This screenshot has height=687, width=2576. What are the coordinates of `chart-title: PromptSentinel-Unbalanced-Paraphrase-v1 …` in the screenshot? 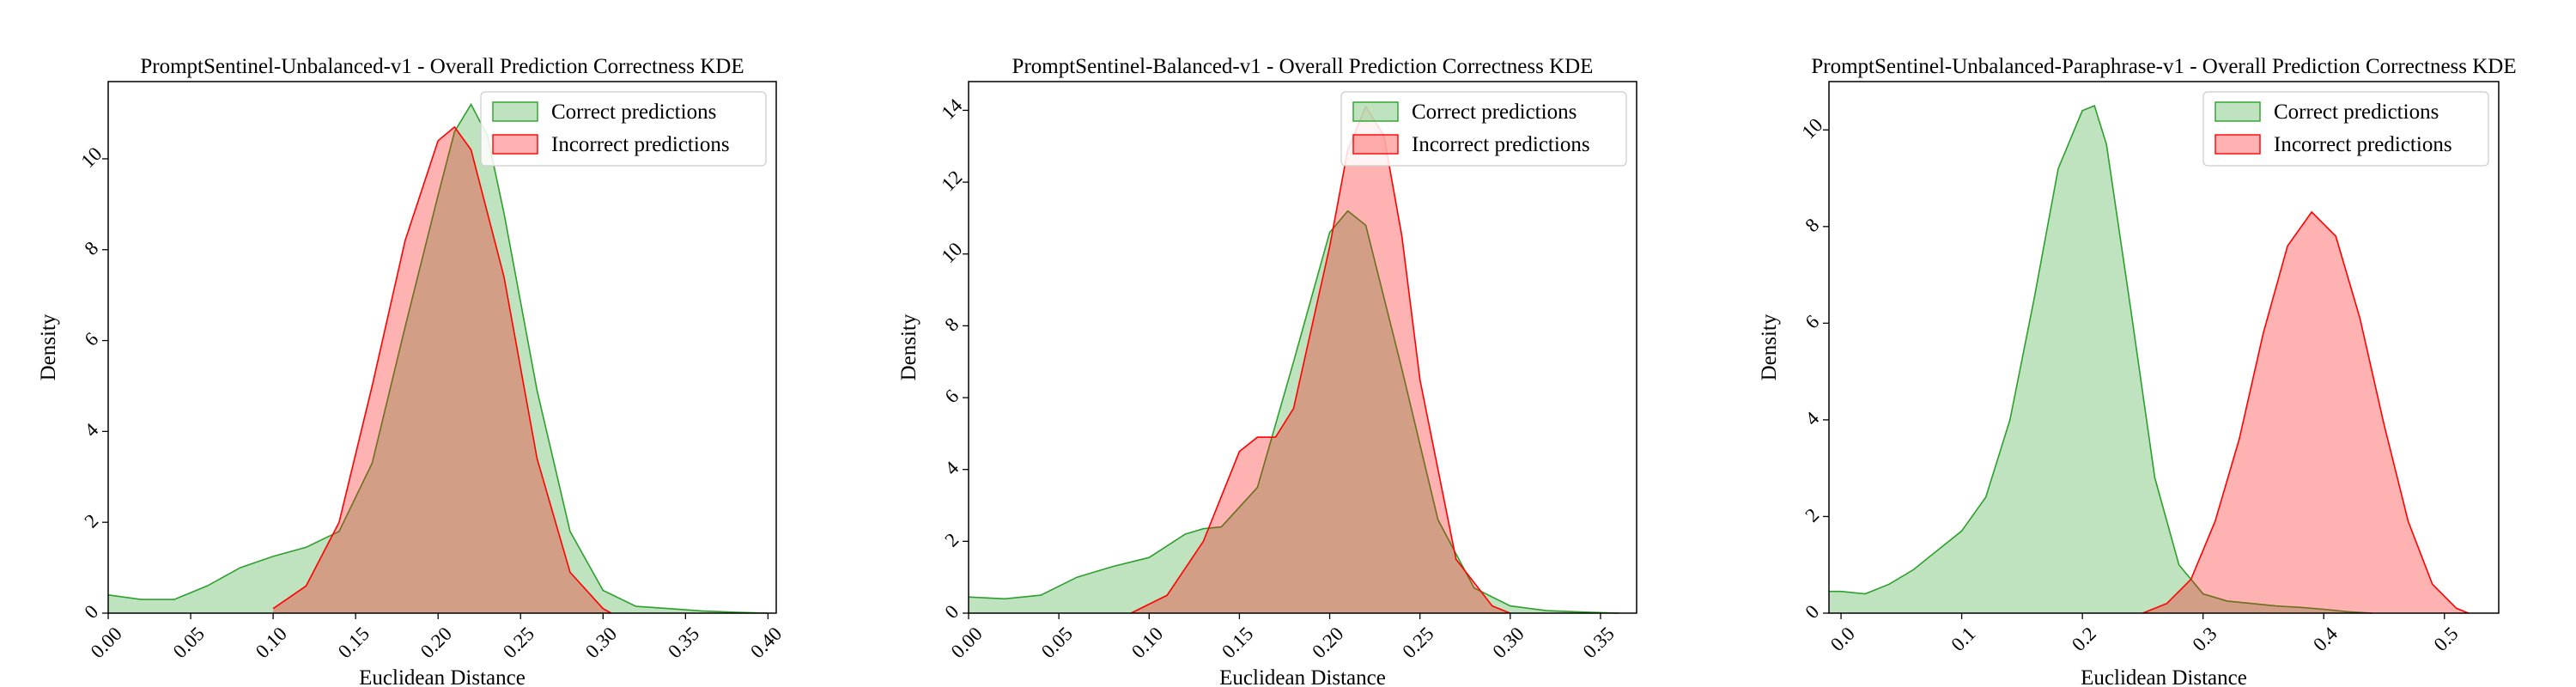 It's located at (2163, 66).